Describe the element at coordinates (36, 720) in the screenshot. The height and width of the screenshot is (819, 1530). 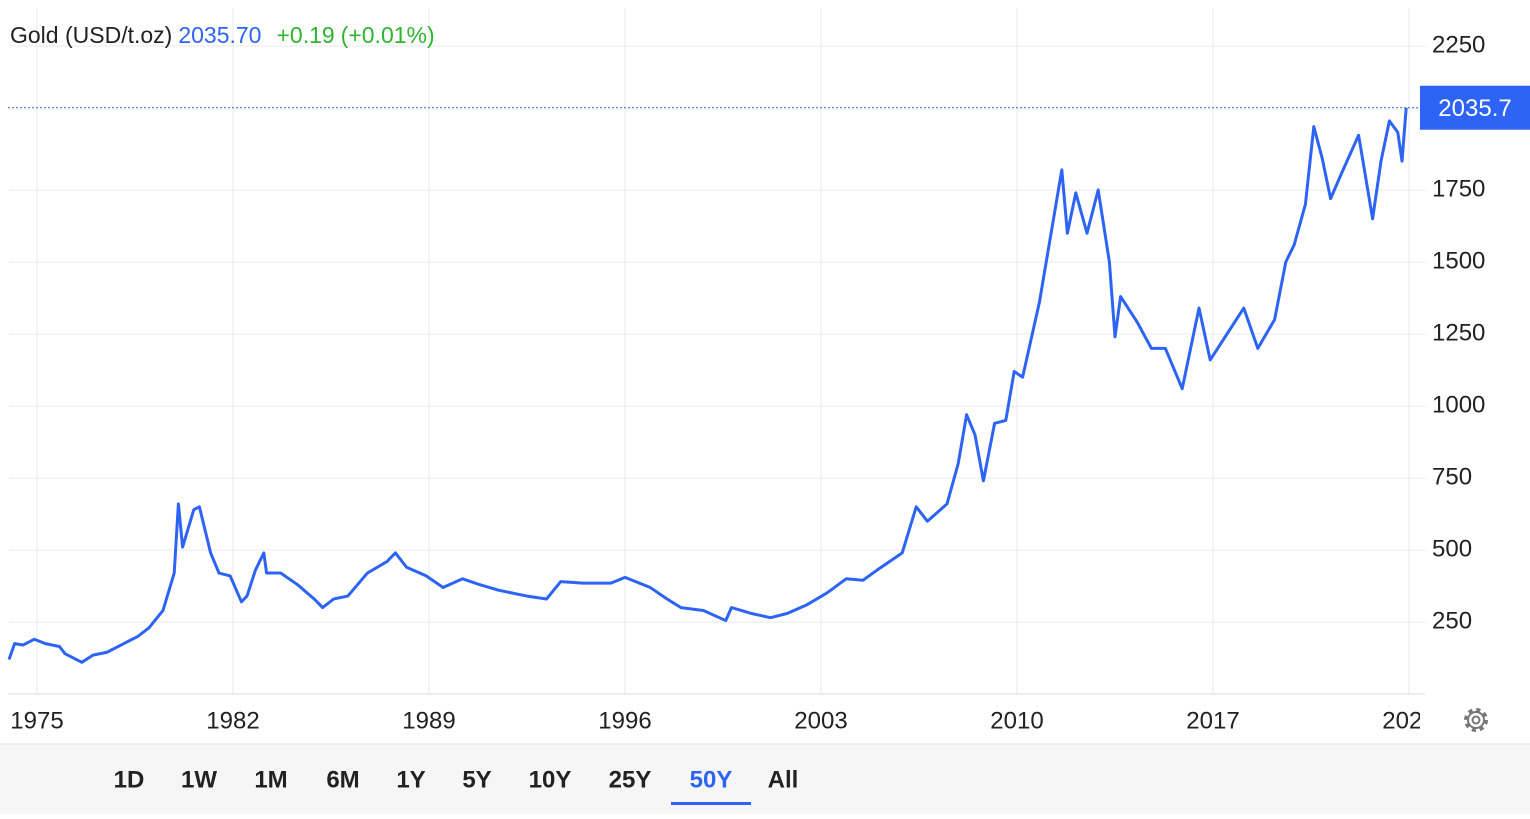
I see `x-tick-label: 1975` at that location.